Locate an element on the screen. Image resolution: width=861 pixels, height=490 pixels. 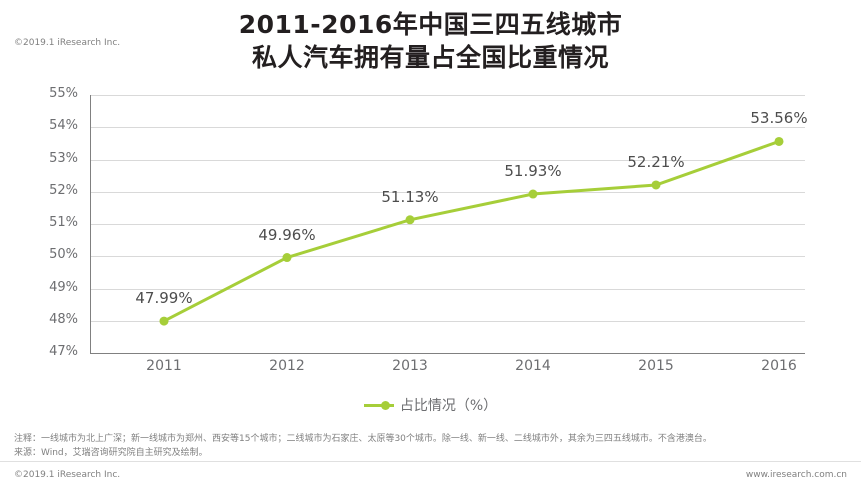
y-axis-tick-label: 48% is located at coordinates (63, 319).